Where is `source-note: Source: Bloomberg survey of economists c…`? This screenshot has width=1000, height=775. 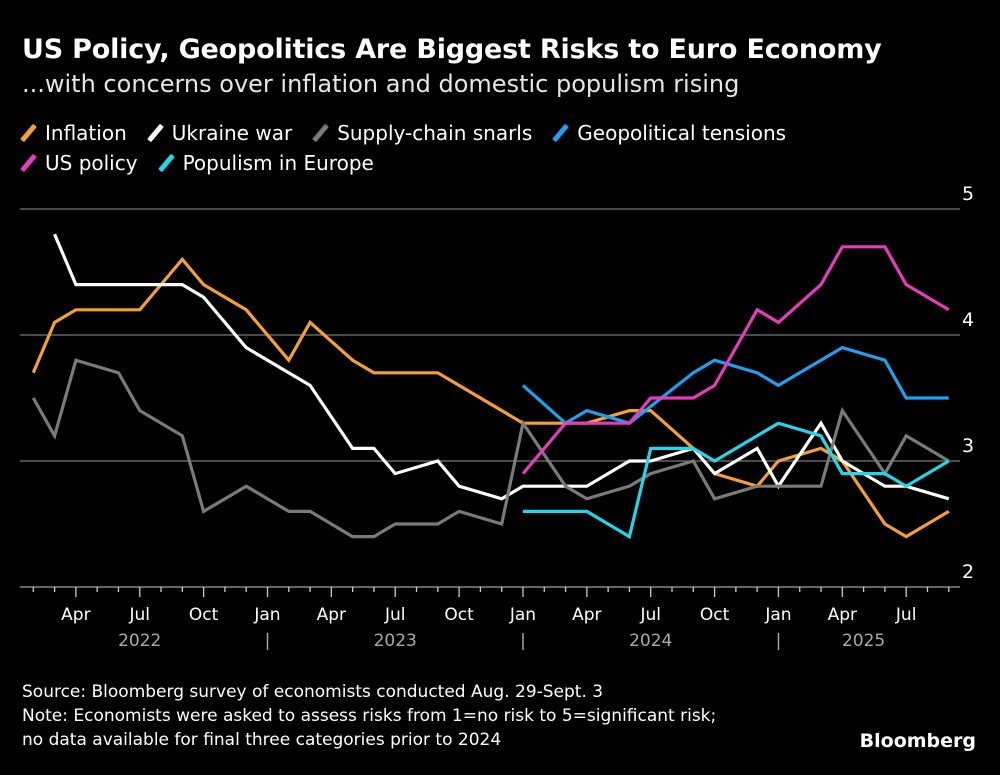 source-note: Source: Bloomberg survey of economists c… is located at coordinates (313, 692).